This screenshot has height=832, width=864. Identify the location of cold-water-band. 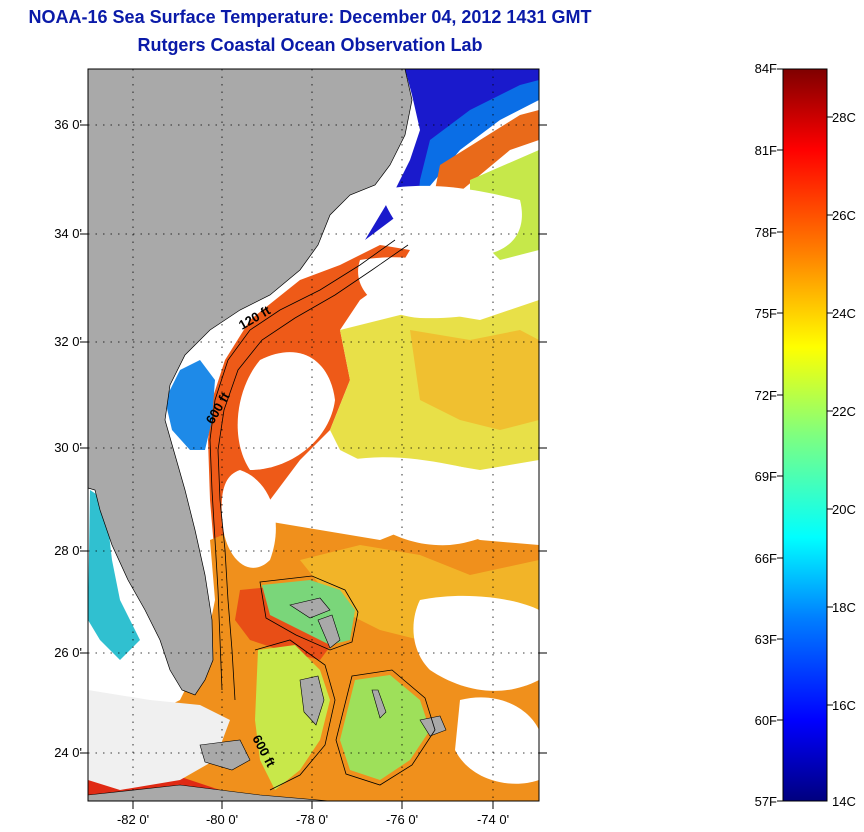
(478, 140).